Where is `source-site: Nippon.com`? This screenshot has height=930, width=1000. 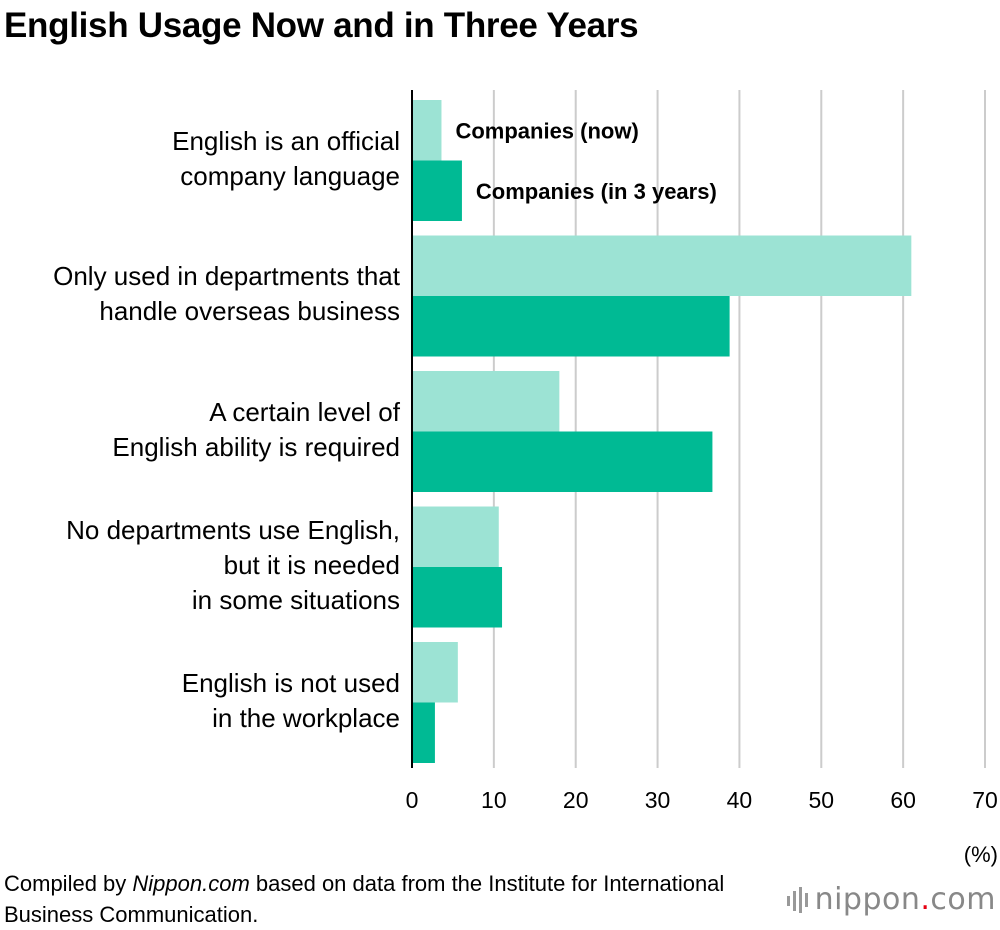
source-site: Nippon.com is located at coordinates (191, 883).